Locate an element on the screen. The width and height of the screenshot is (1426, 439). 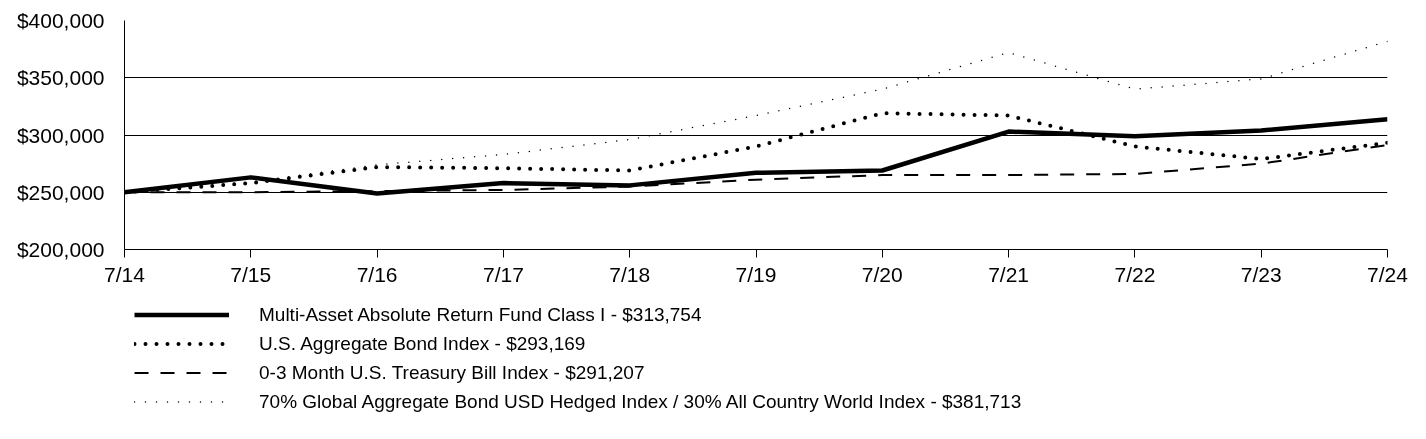
y-tick-label: $400,000 is located at coordinates (60, 20).